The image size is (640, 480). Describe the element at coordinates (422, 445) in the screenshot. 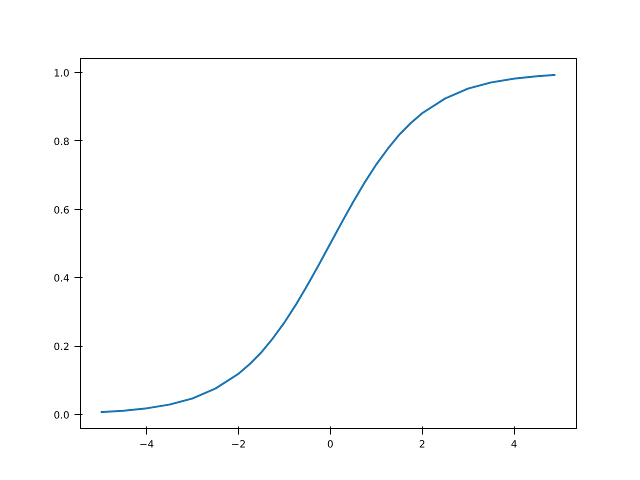

I see `x-tick-label: 2` at that location.